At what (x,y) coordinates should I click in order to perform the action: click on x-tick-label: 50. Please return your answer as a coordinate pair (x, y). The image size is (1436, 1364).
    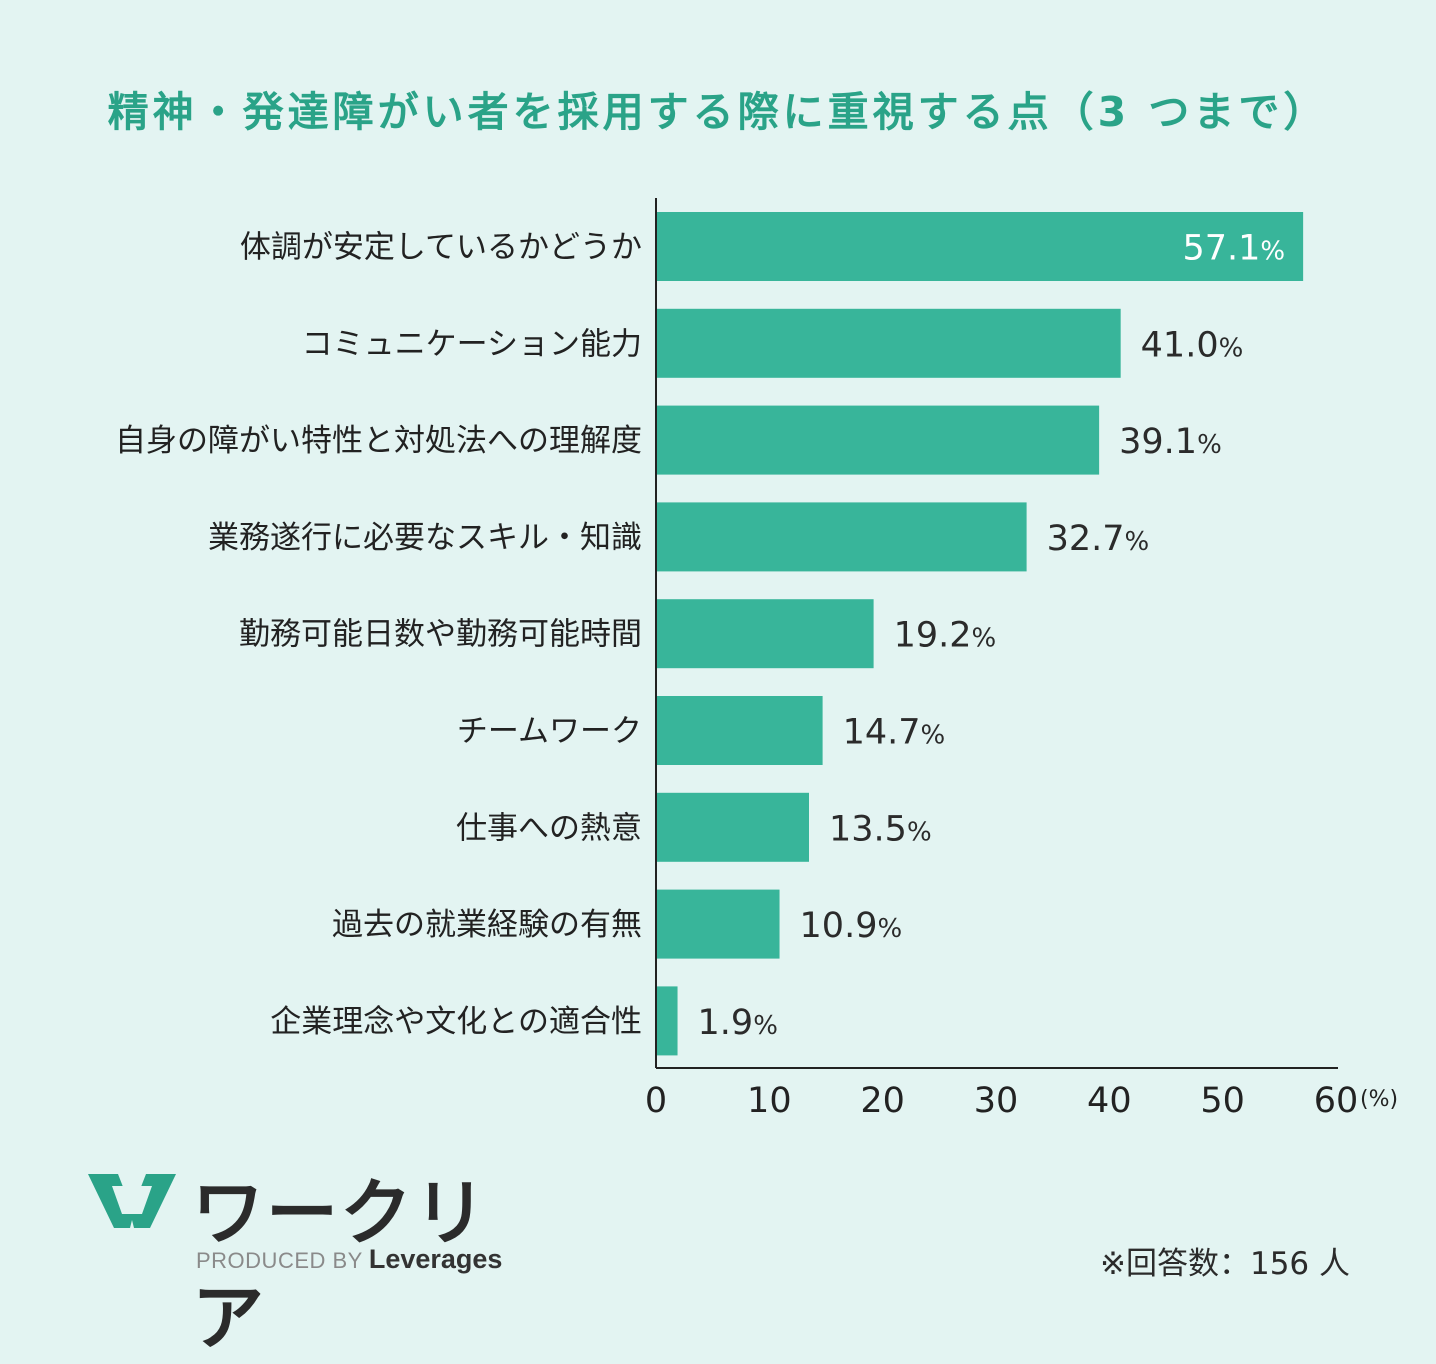
    Looking at the image, I should click on (1222, 1101).